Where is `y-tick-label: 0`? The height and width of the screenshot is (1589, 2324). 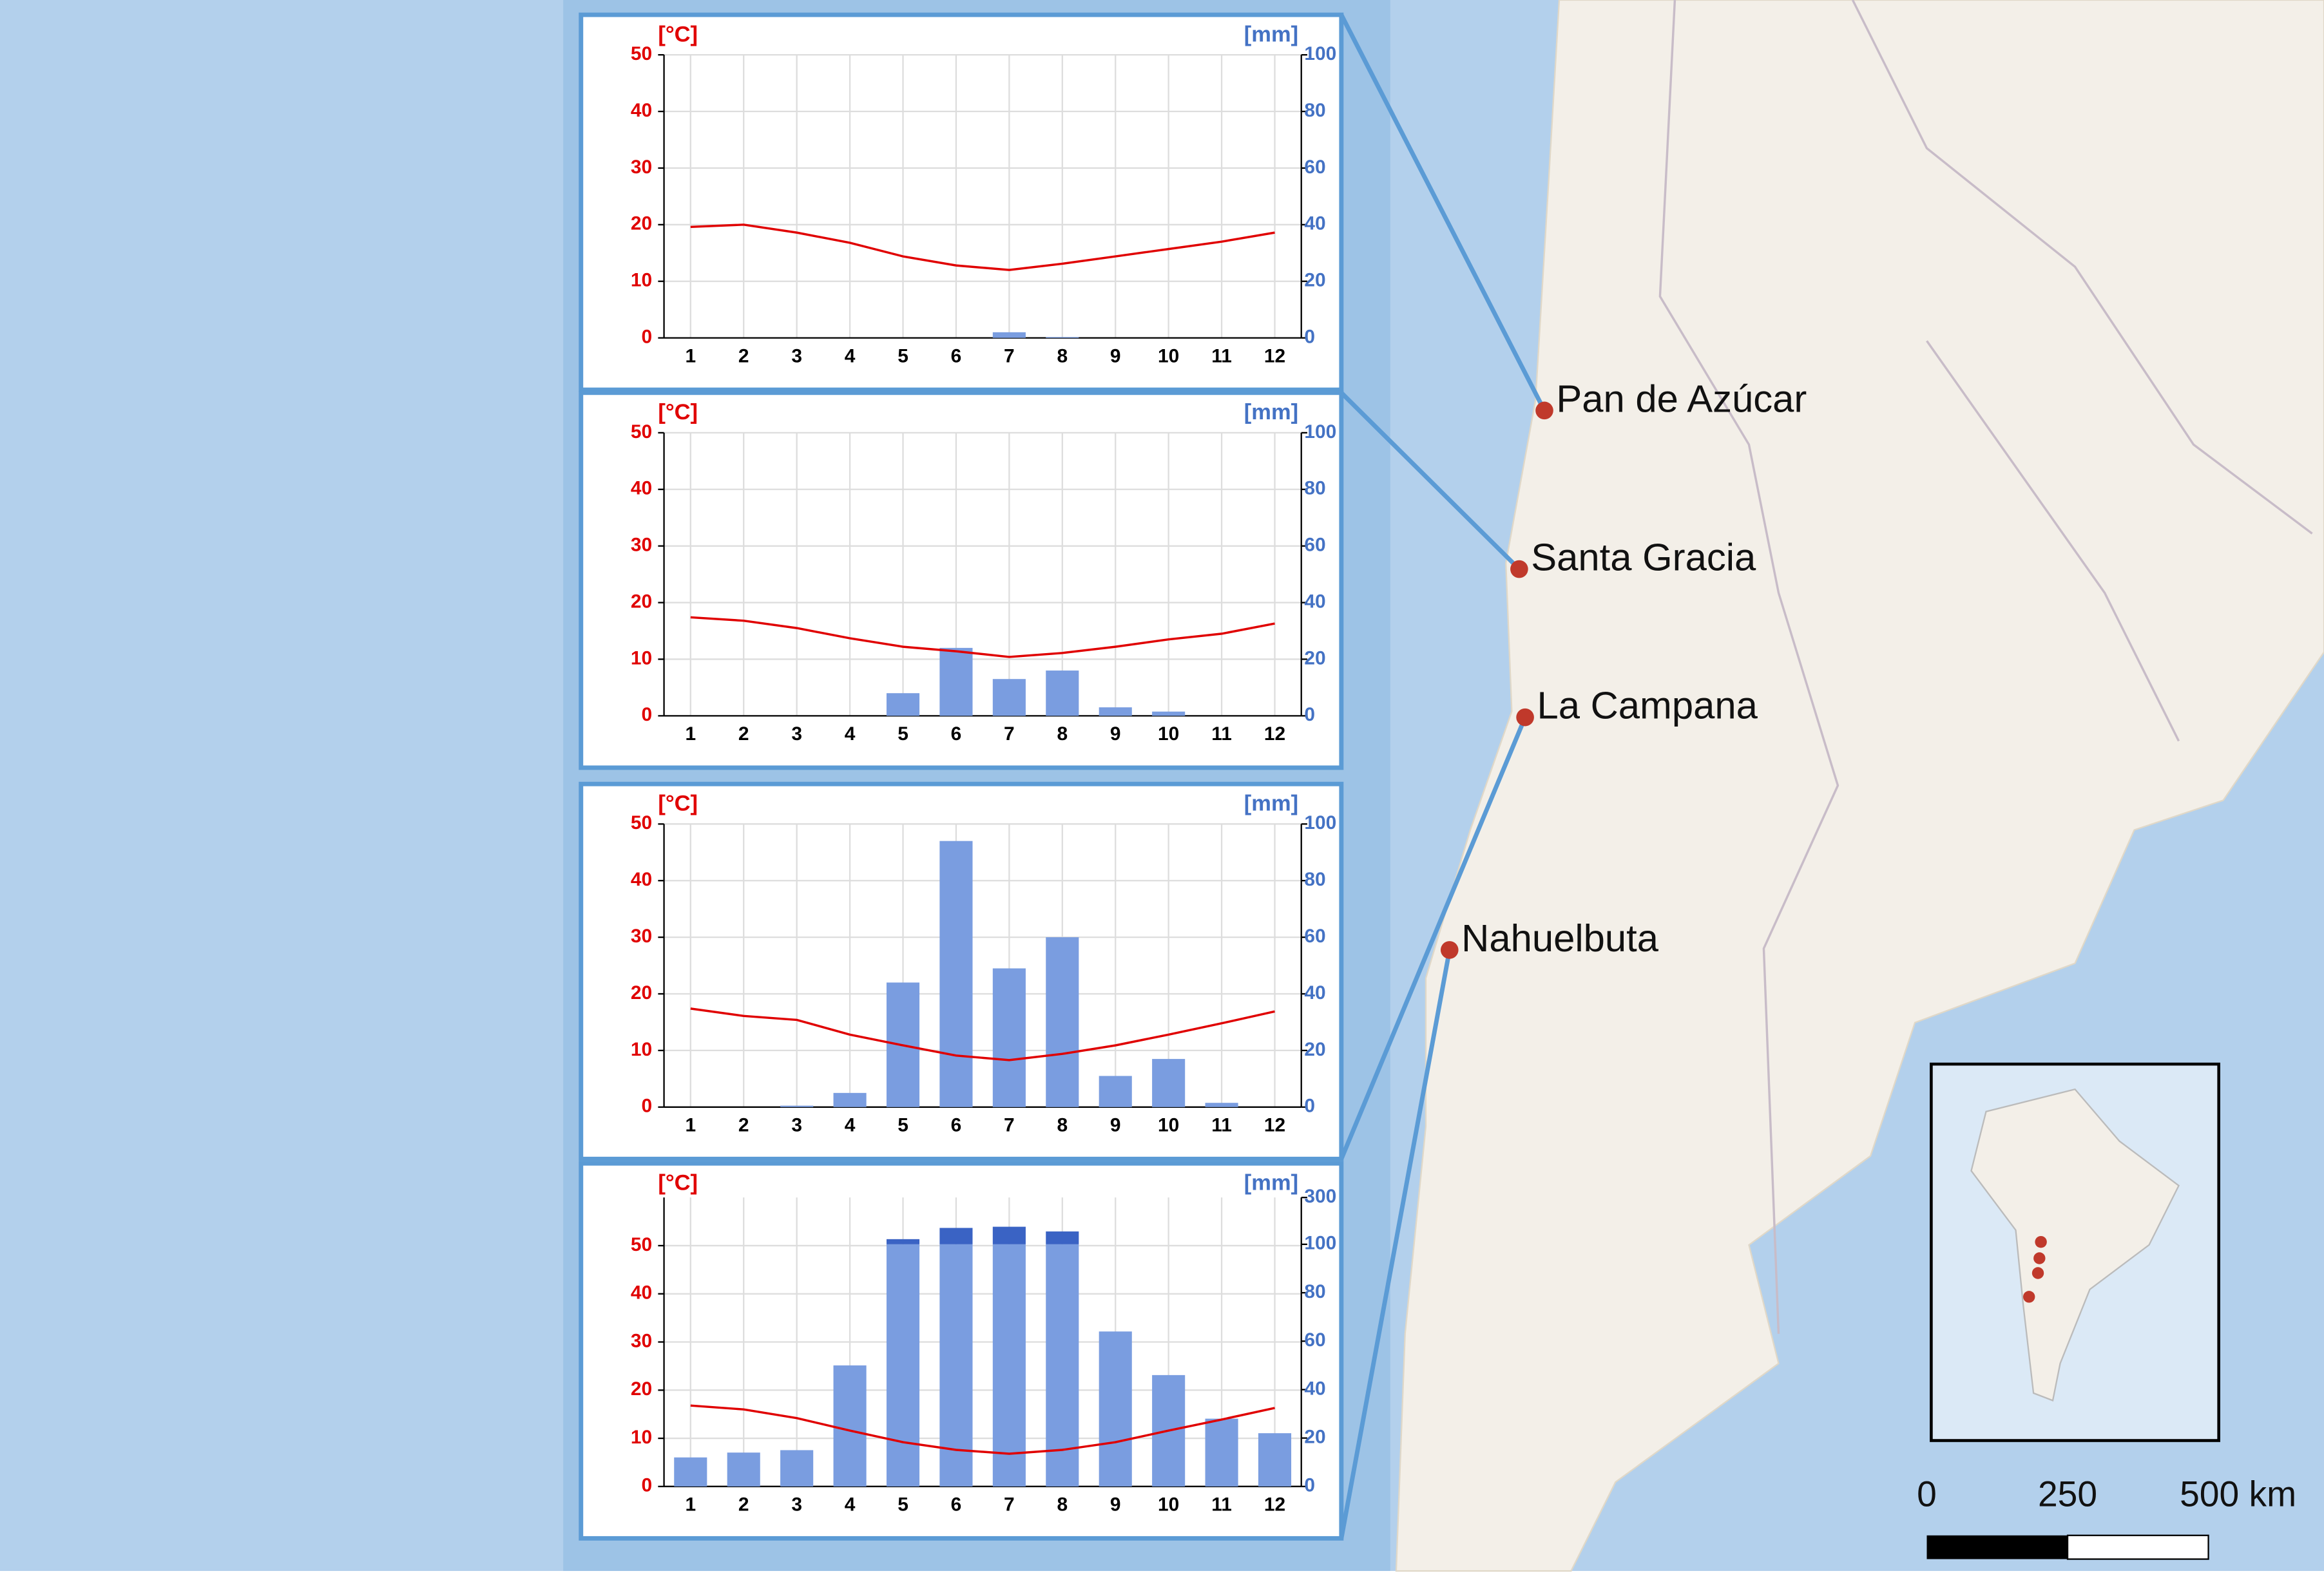 y-tick-label: 0 is located at coordinates (647, 337).